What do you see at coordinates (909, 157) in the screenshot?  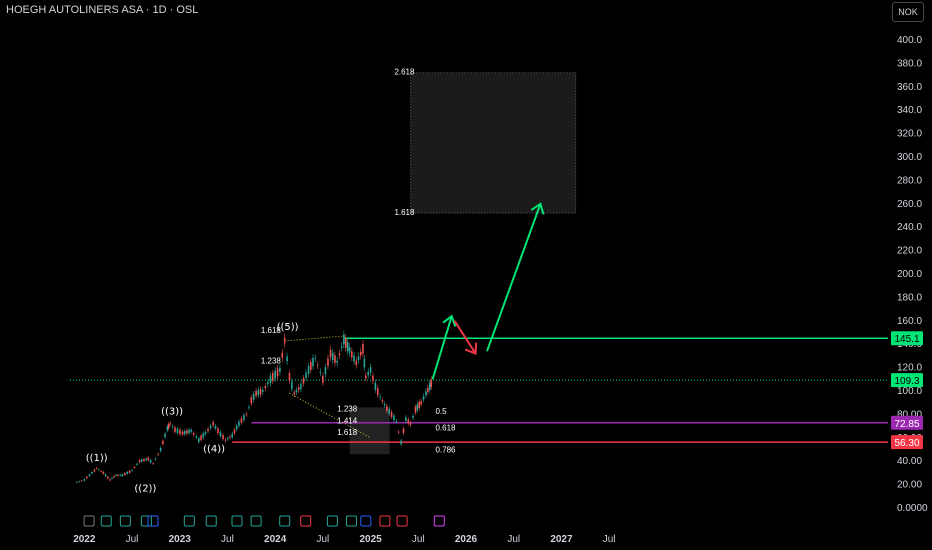 I see `y-tick-label: 300.0` at bounding box center [909, 157].